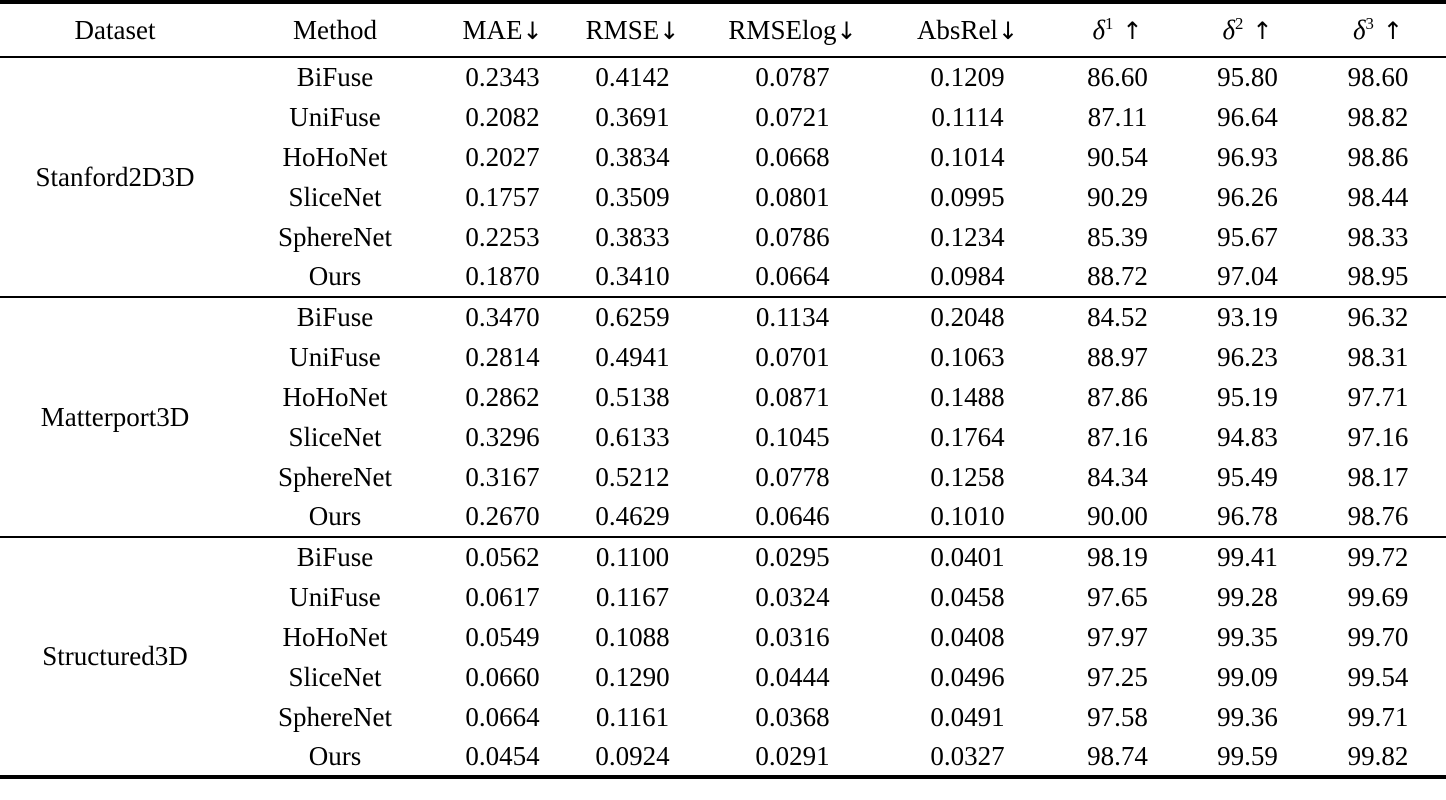 This screenshot has width=1446, height=800. Describe the element at coordinates (957, 29) in the screenshot. I see `column-header-label: AbsRel` at that location.